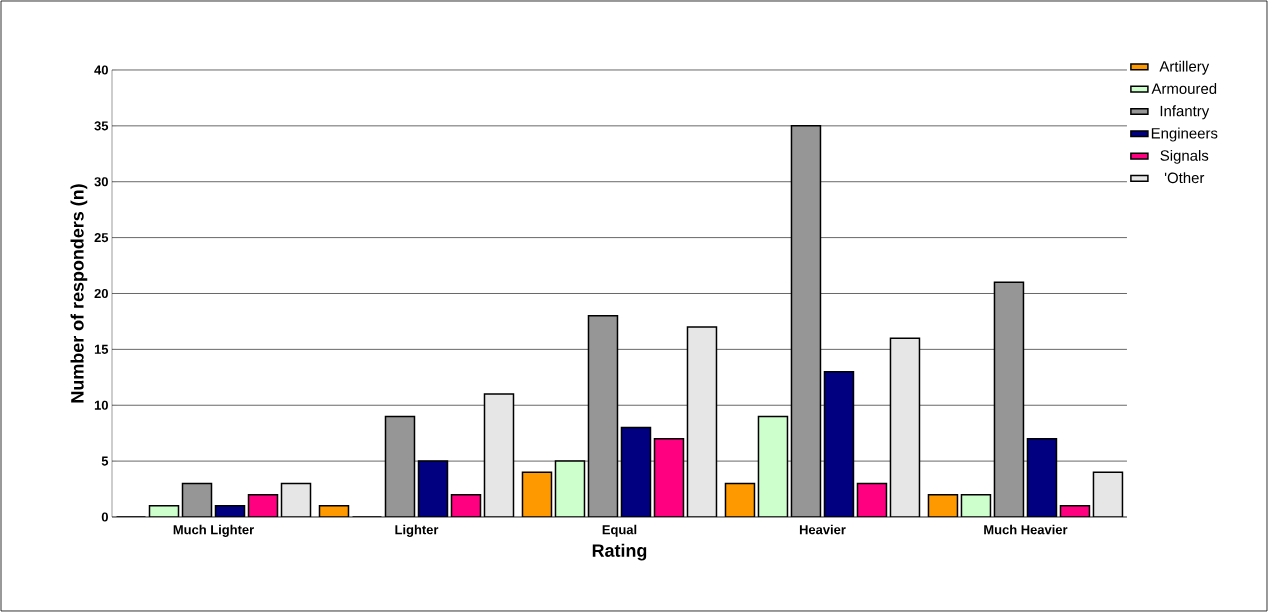 The width and height of the screenshot is (1268, 612). What do you see at coordinates (1026, 529) in the screenshot?
I see `x-tick-label: Much Heavier` at bounding box center [1026, 529].